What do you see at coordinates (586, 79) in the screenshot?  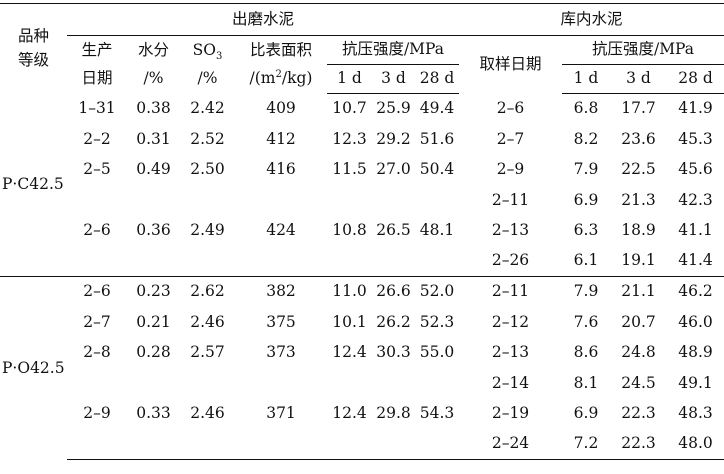 I see `in-1d-header: 1 d` at bounding box center [586, 79].